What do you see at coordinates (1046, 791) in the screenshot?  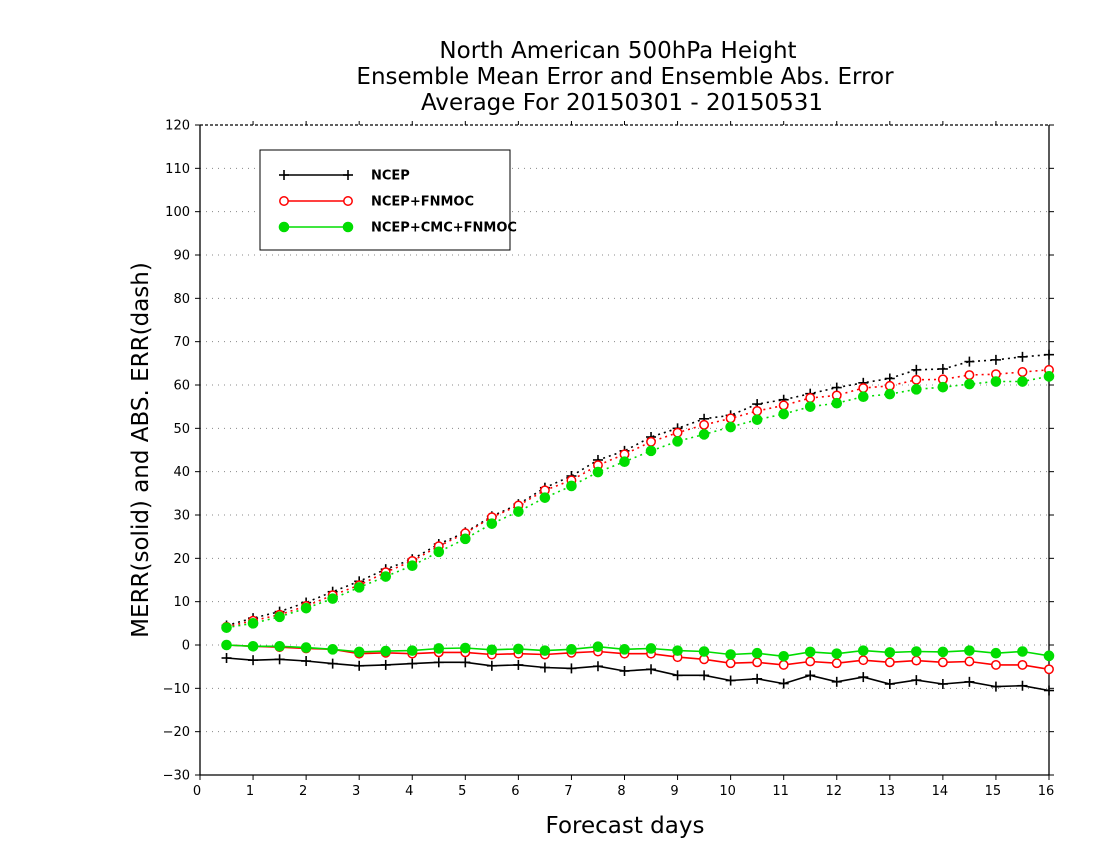 I see `x-tick-label: 16` at bounding box center [1046, 791].